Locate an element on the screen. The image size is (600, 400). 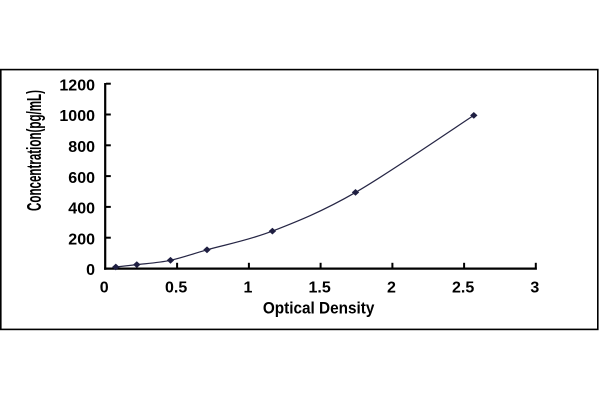
svg-text: 1200 is located at coordinates (77, 85).